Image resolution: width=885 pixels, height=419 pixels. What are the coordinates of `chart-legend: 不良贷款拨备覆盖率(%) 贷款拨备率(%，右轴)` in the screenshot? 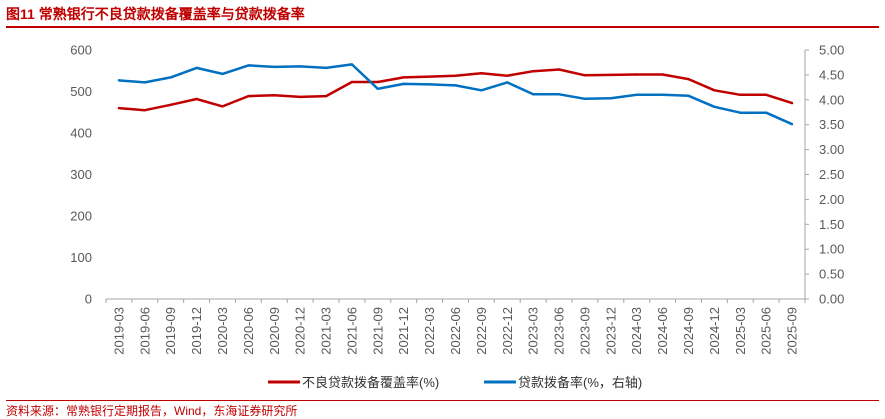 It's located at (455, 382).